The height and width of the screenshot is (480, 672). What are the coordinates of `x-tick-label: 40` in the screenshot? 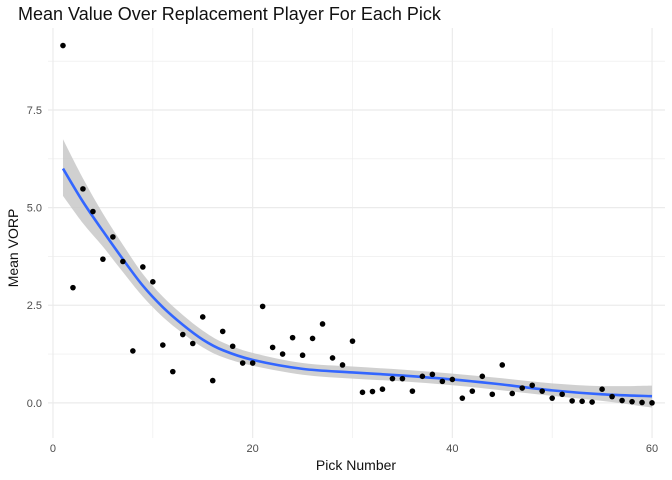 It's located at (452, 449).